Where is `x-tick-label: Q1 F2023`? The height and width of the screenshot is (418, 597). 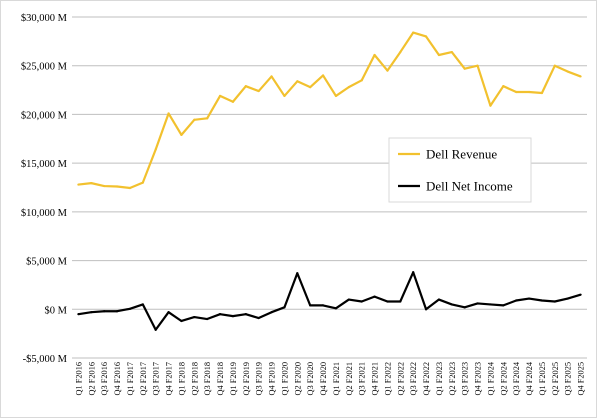 x-tick-label: Q1 F2023 is located at coordinates (439, 378).